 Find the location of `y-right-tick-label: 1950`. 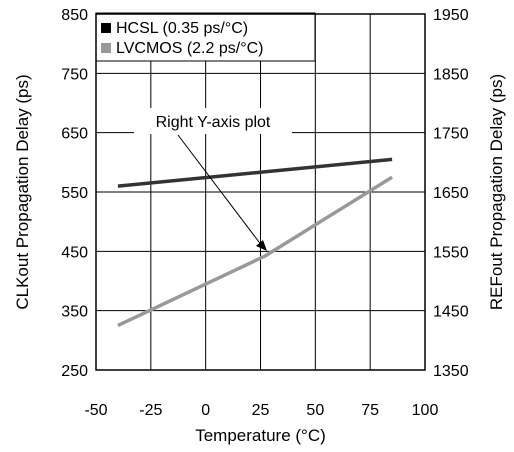

y-right-tick-label: 1950 is located at coordinates (451, 15).